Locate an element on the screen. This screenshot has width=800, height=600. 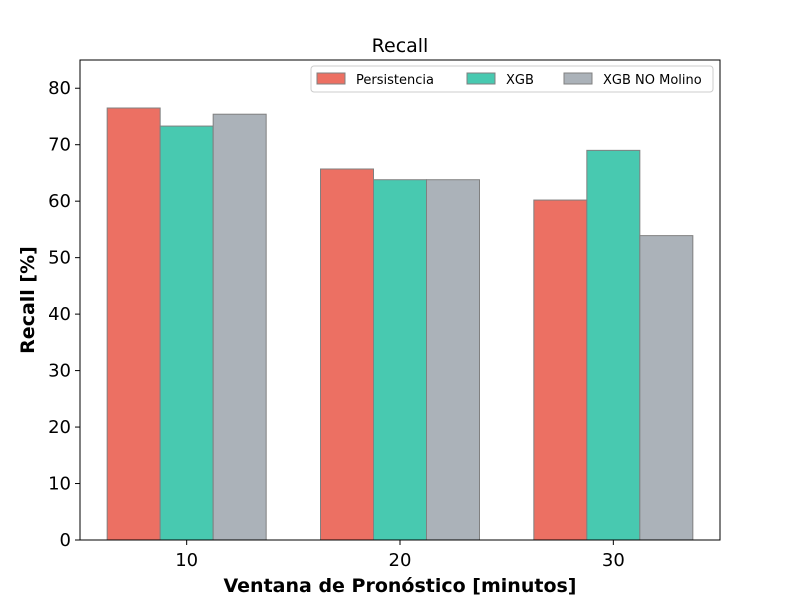
y-tick-label: 80 is located at coordinates (59, 88).